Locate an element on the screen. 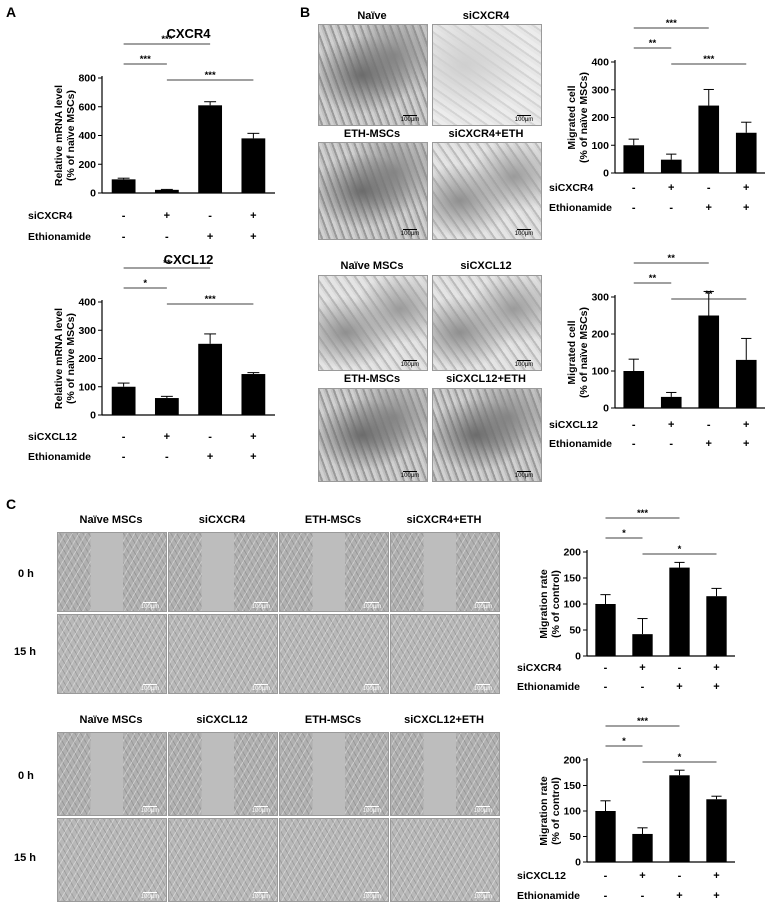  image-title: ETH-MSCs is located at coordinates (333, 520).